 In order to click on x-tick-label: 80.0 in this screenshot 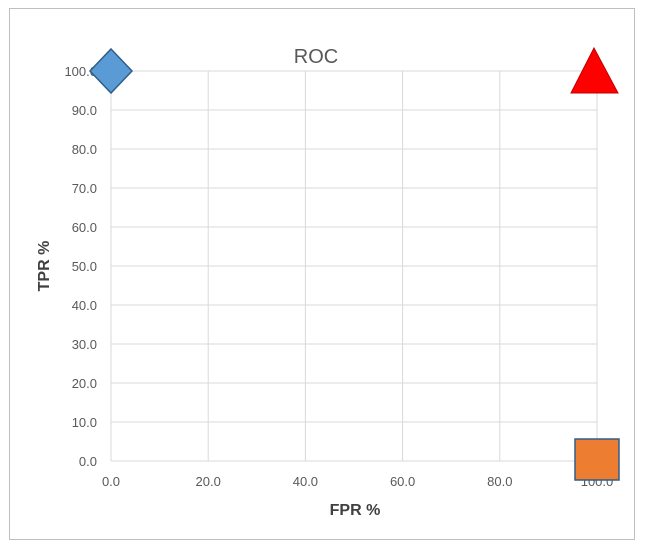, I will do `click(499, 481)`.